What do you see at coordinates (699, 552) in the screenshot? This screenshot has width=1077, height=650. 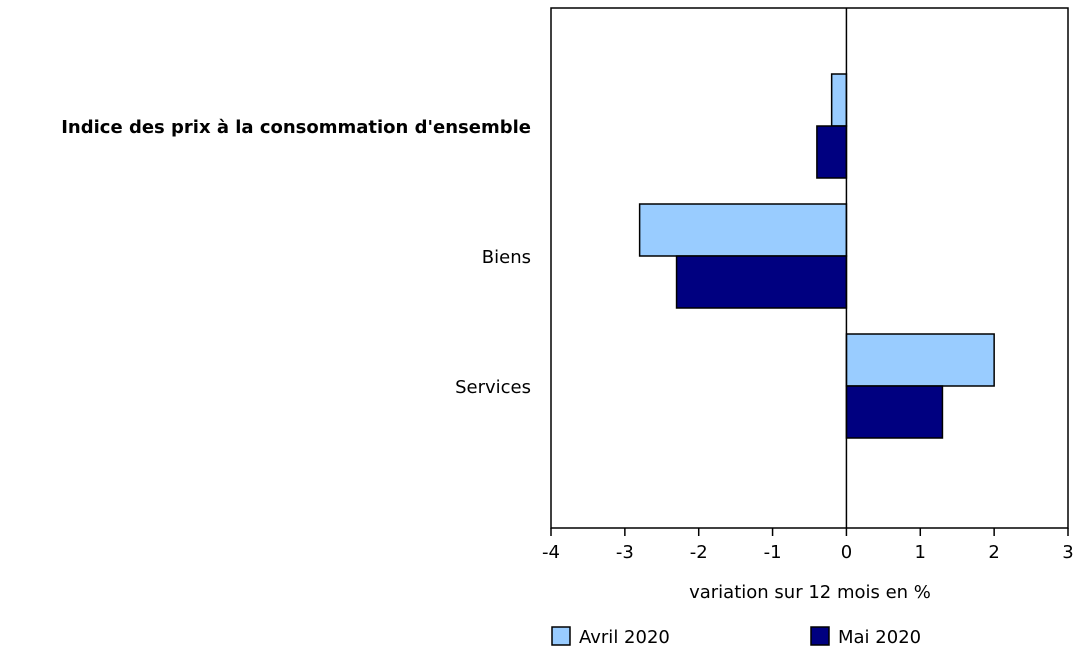 I see `x-tick-label: -2` at bounding box center [699, 552].